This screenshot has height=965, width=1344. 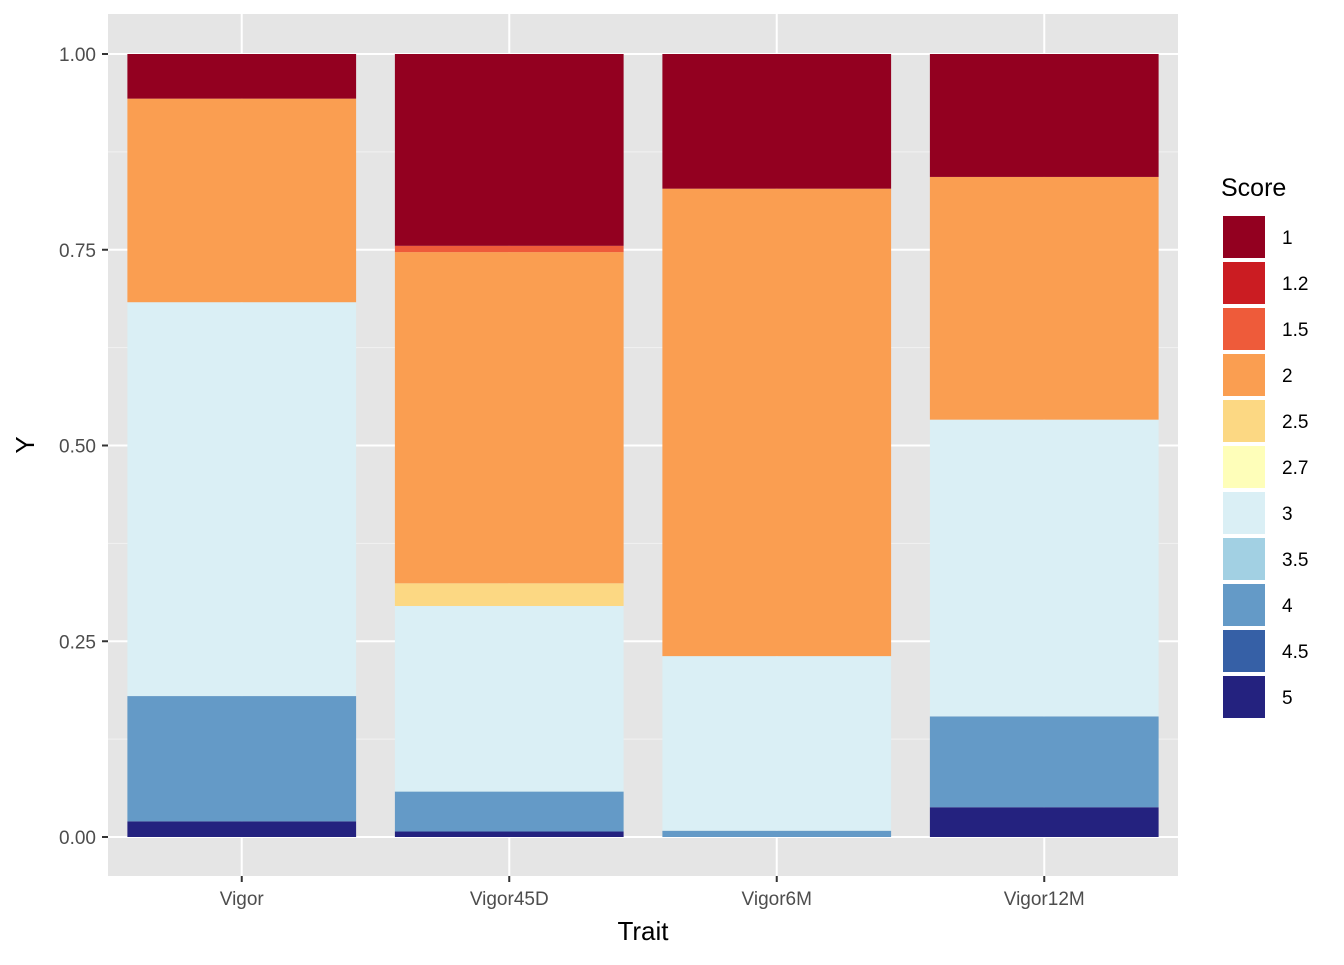 I want to click on x-axis: Vigor Vigor45D Vigor6M Vigor12M, so click(x=652, y=893).